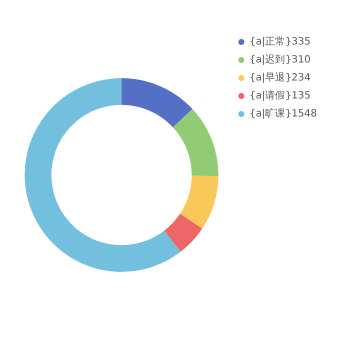 Image resolution: width=350 pixels, height=350 pixels. I want to click on legend-label: {a|迟到}310, so click(280, 60).